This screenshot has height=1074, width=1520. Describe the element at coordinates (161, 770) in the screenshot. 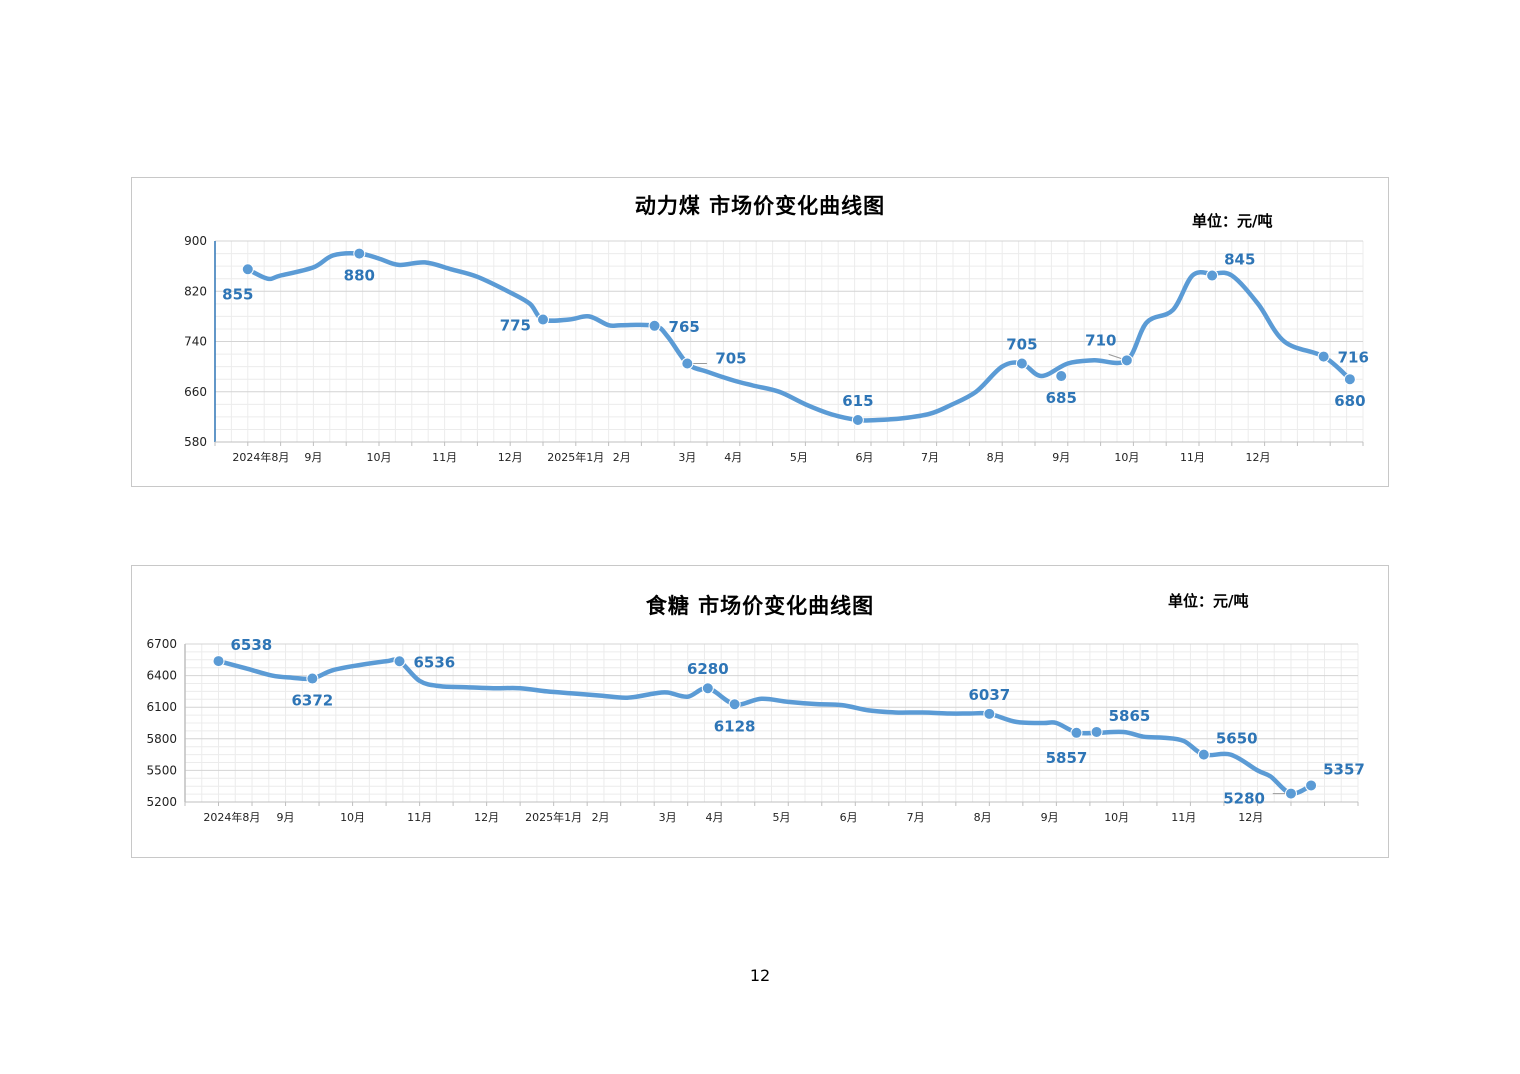

I see `sugar-y-tick-label: 5500` at that location.